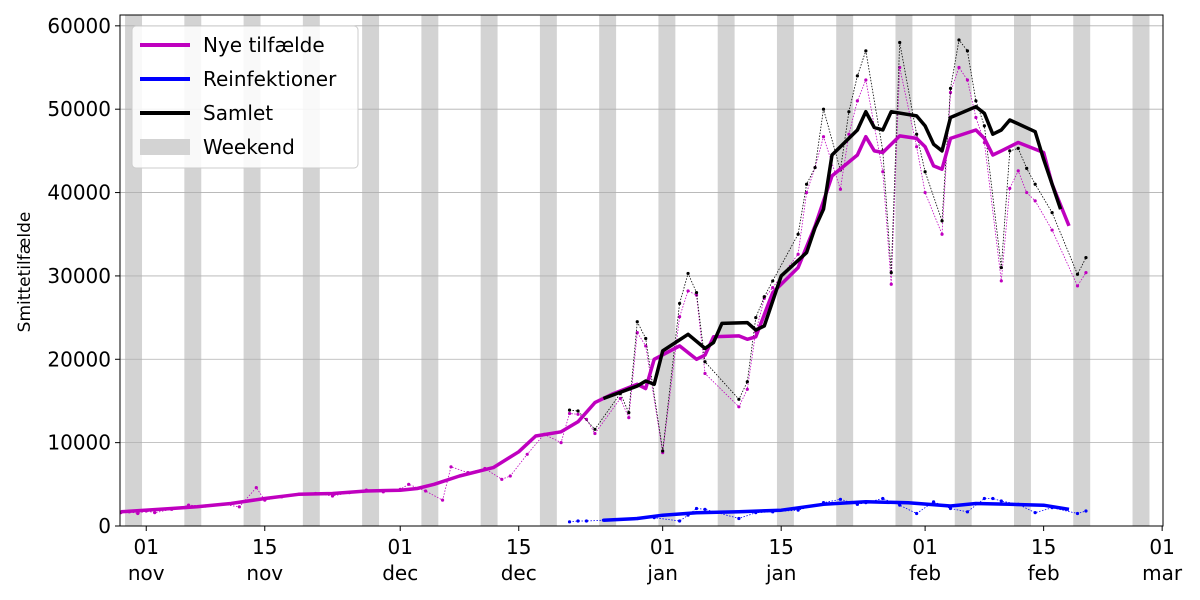  Describe the element at coordinates (836, 511) in the screenshot. I see `series-line` at that location.